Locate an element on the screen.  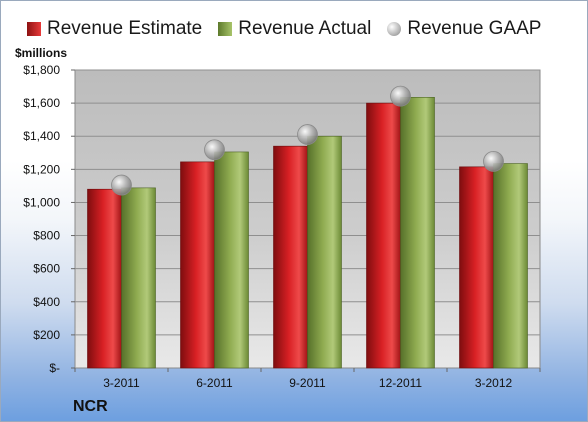
legend-swatch-gaap is located at coordinates (394, 29).